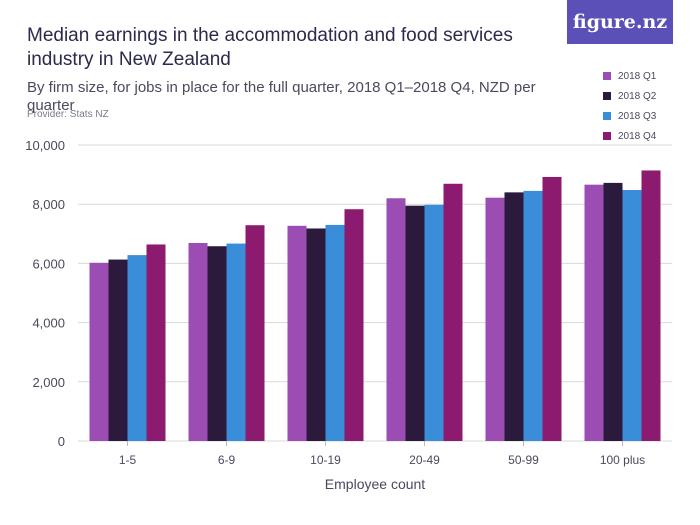  I want to click on y-tick-label: 0, so click(61, 441).